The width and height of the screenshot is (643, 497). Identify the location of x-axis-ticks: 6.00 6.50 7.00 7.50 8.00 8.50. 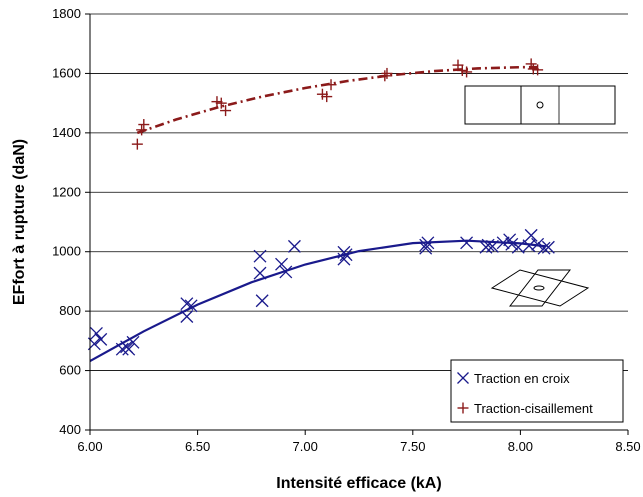
(359, 442).